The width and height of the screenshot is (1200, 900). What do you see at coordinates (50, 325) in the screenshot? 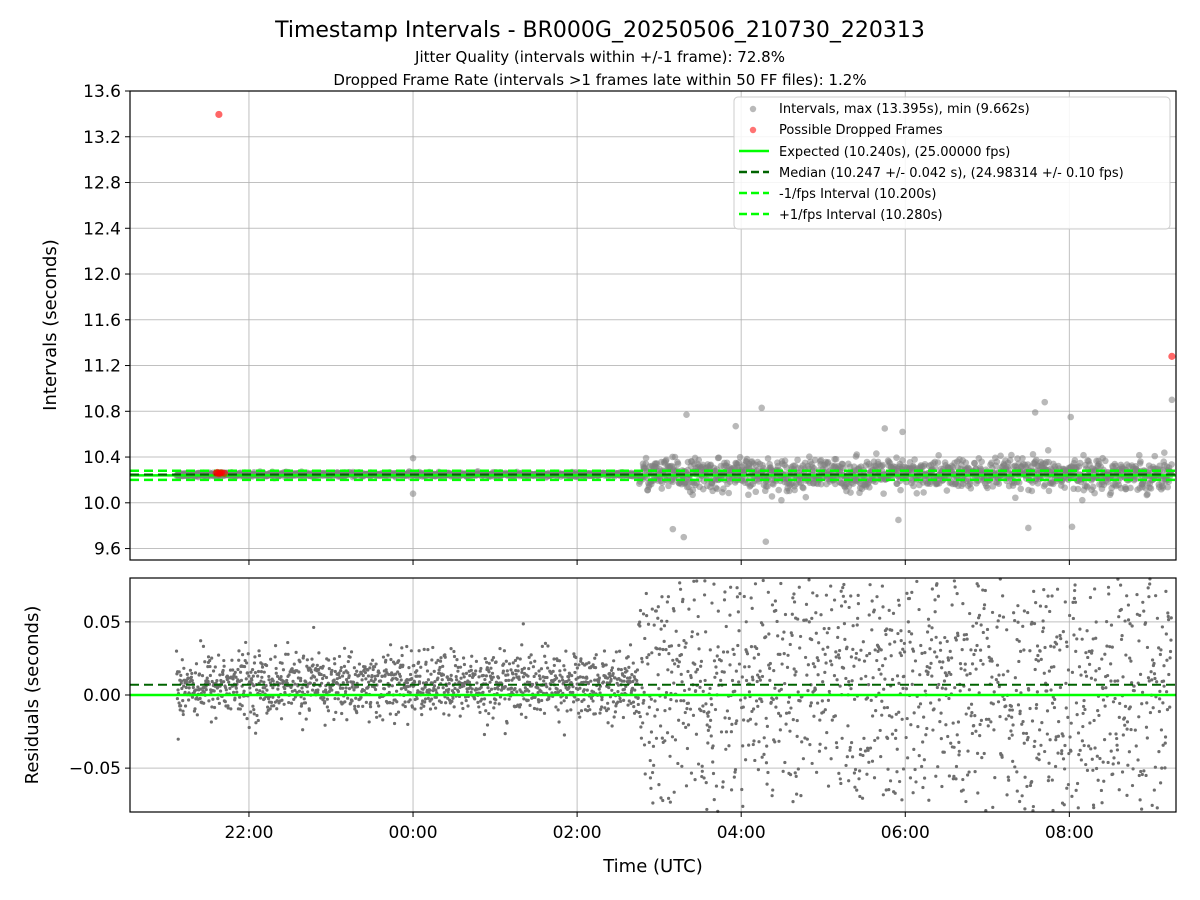
I see `intervals-y-axis-label: Intervals (seconds)` at bounding box center [50, 325].